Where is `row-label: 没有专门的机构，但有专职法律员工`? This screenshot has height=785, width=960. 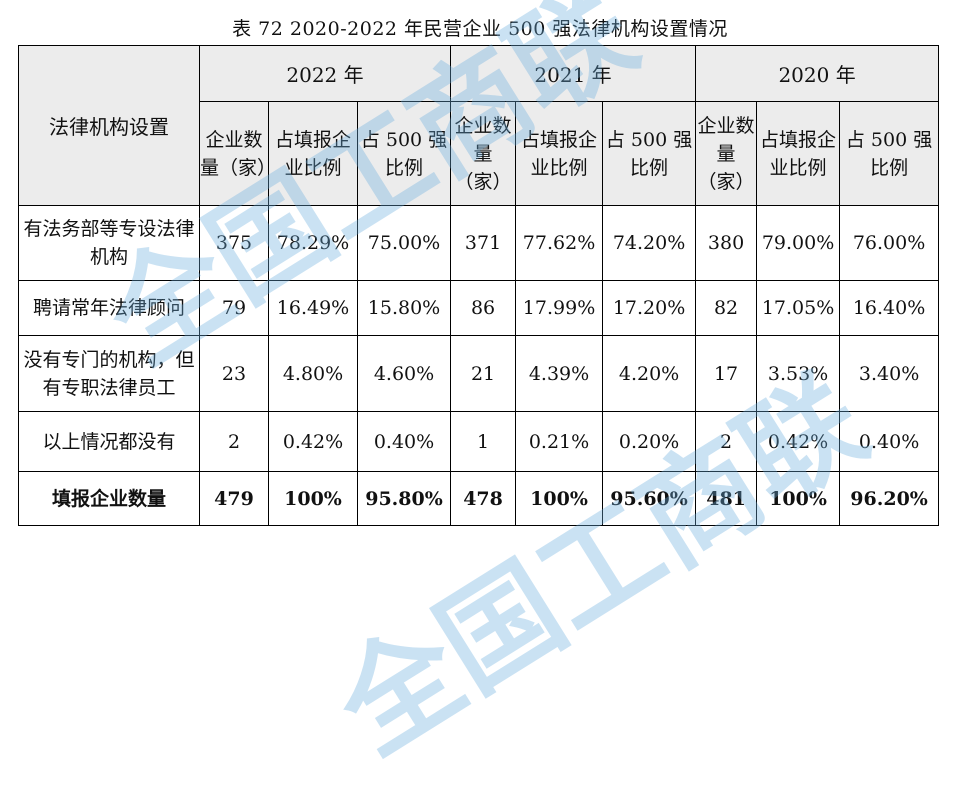 row-label: 没有专门的机构，但有专职法律员工 is located at coordinates (109, 373).